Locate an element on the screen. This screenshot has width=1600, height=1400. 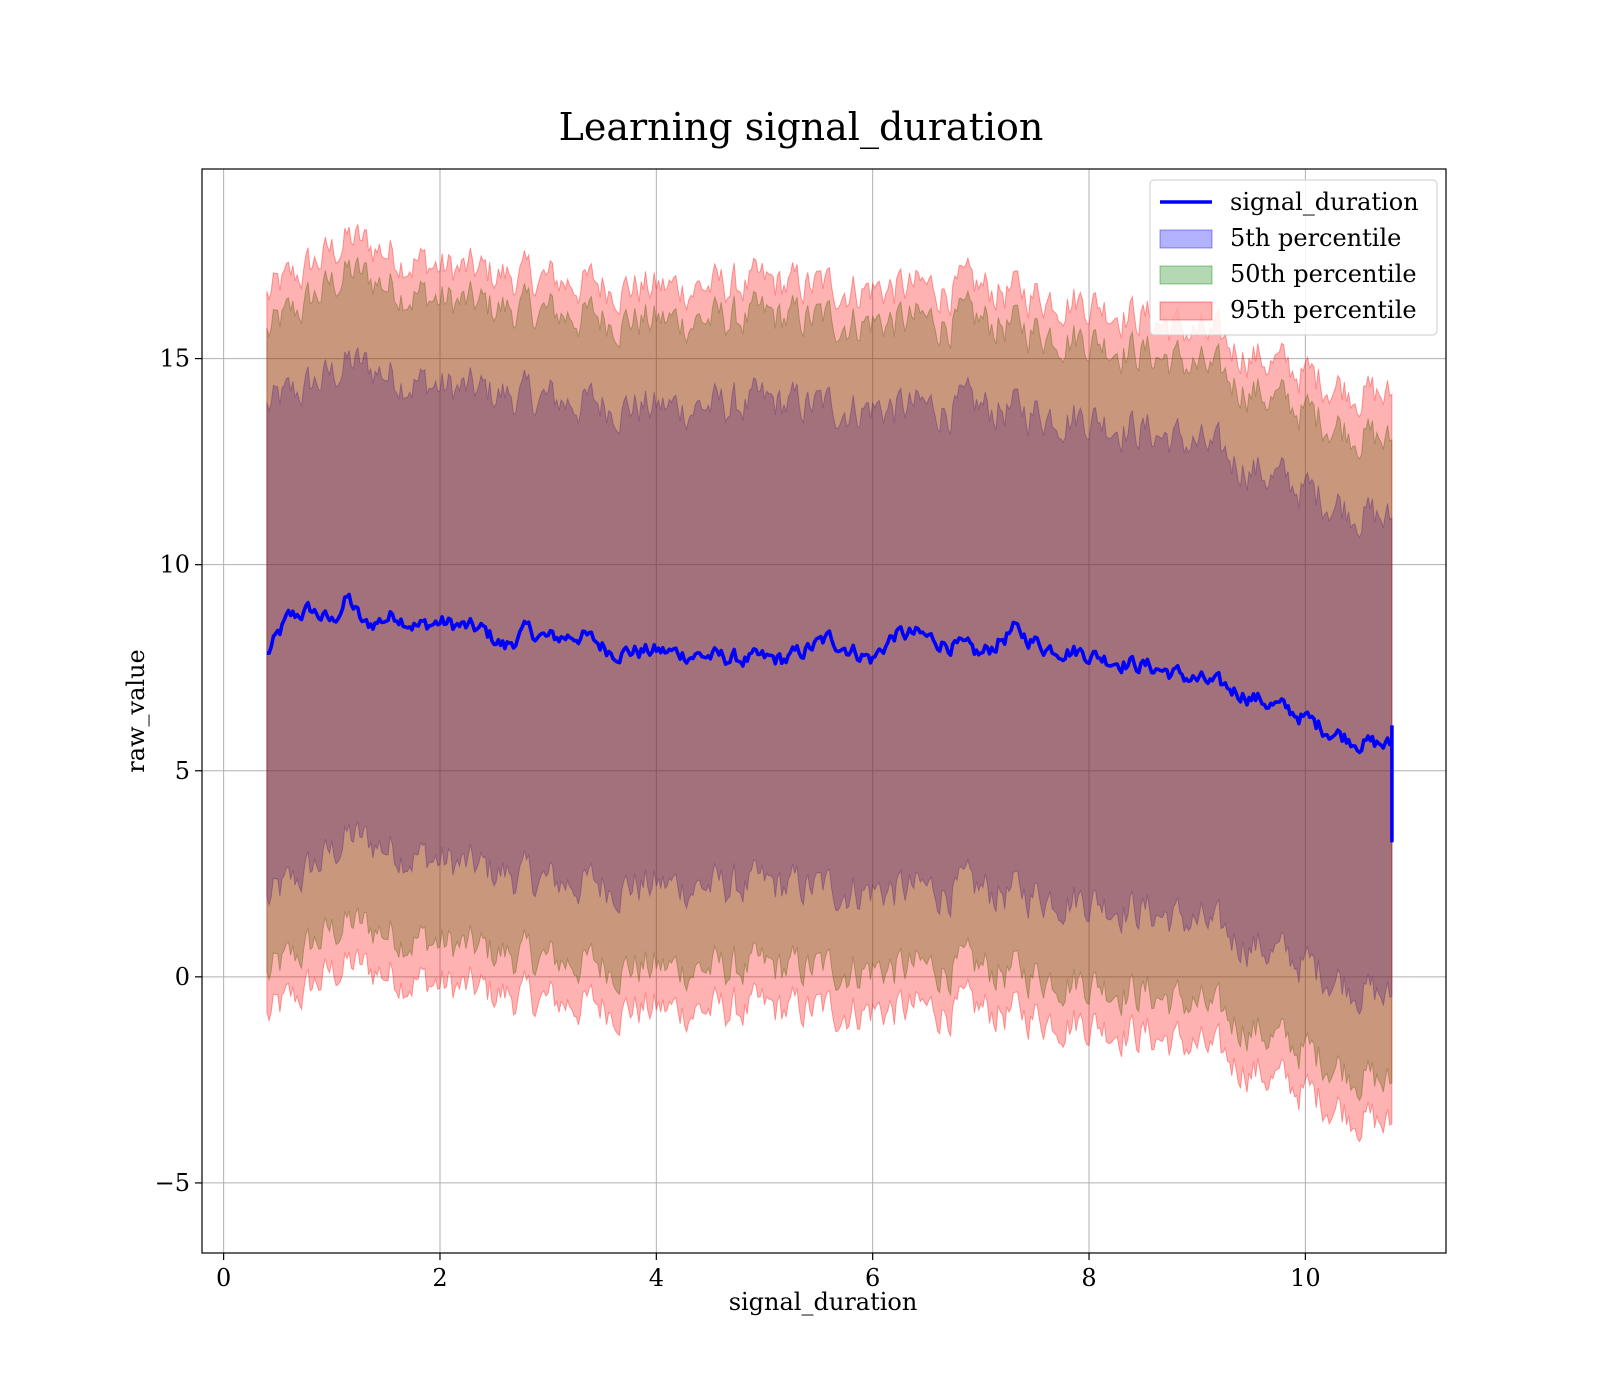
y-tick-label: 5 is located at coordinates (182, 771).